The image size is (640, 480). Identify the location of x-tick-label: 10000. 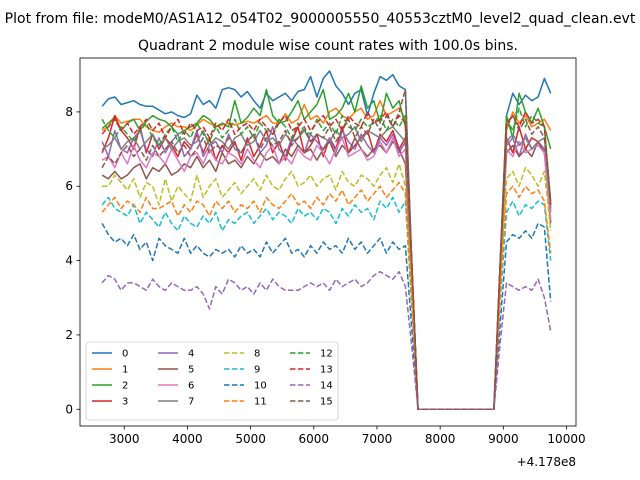
(566, 439).